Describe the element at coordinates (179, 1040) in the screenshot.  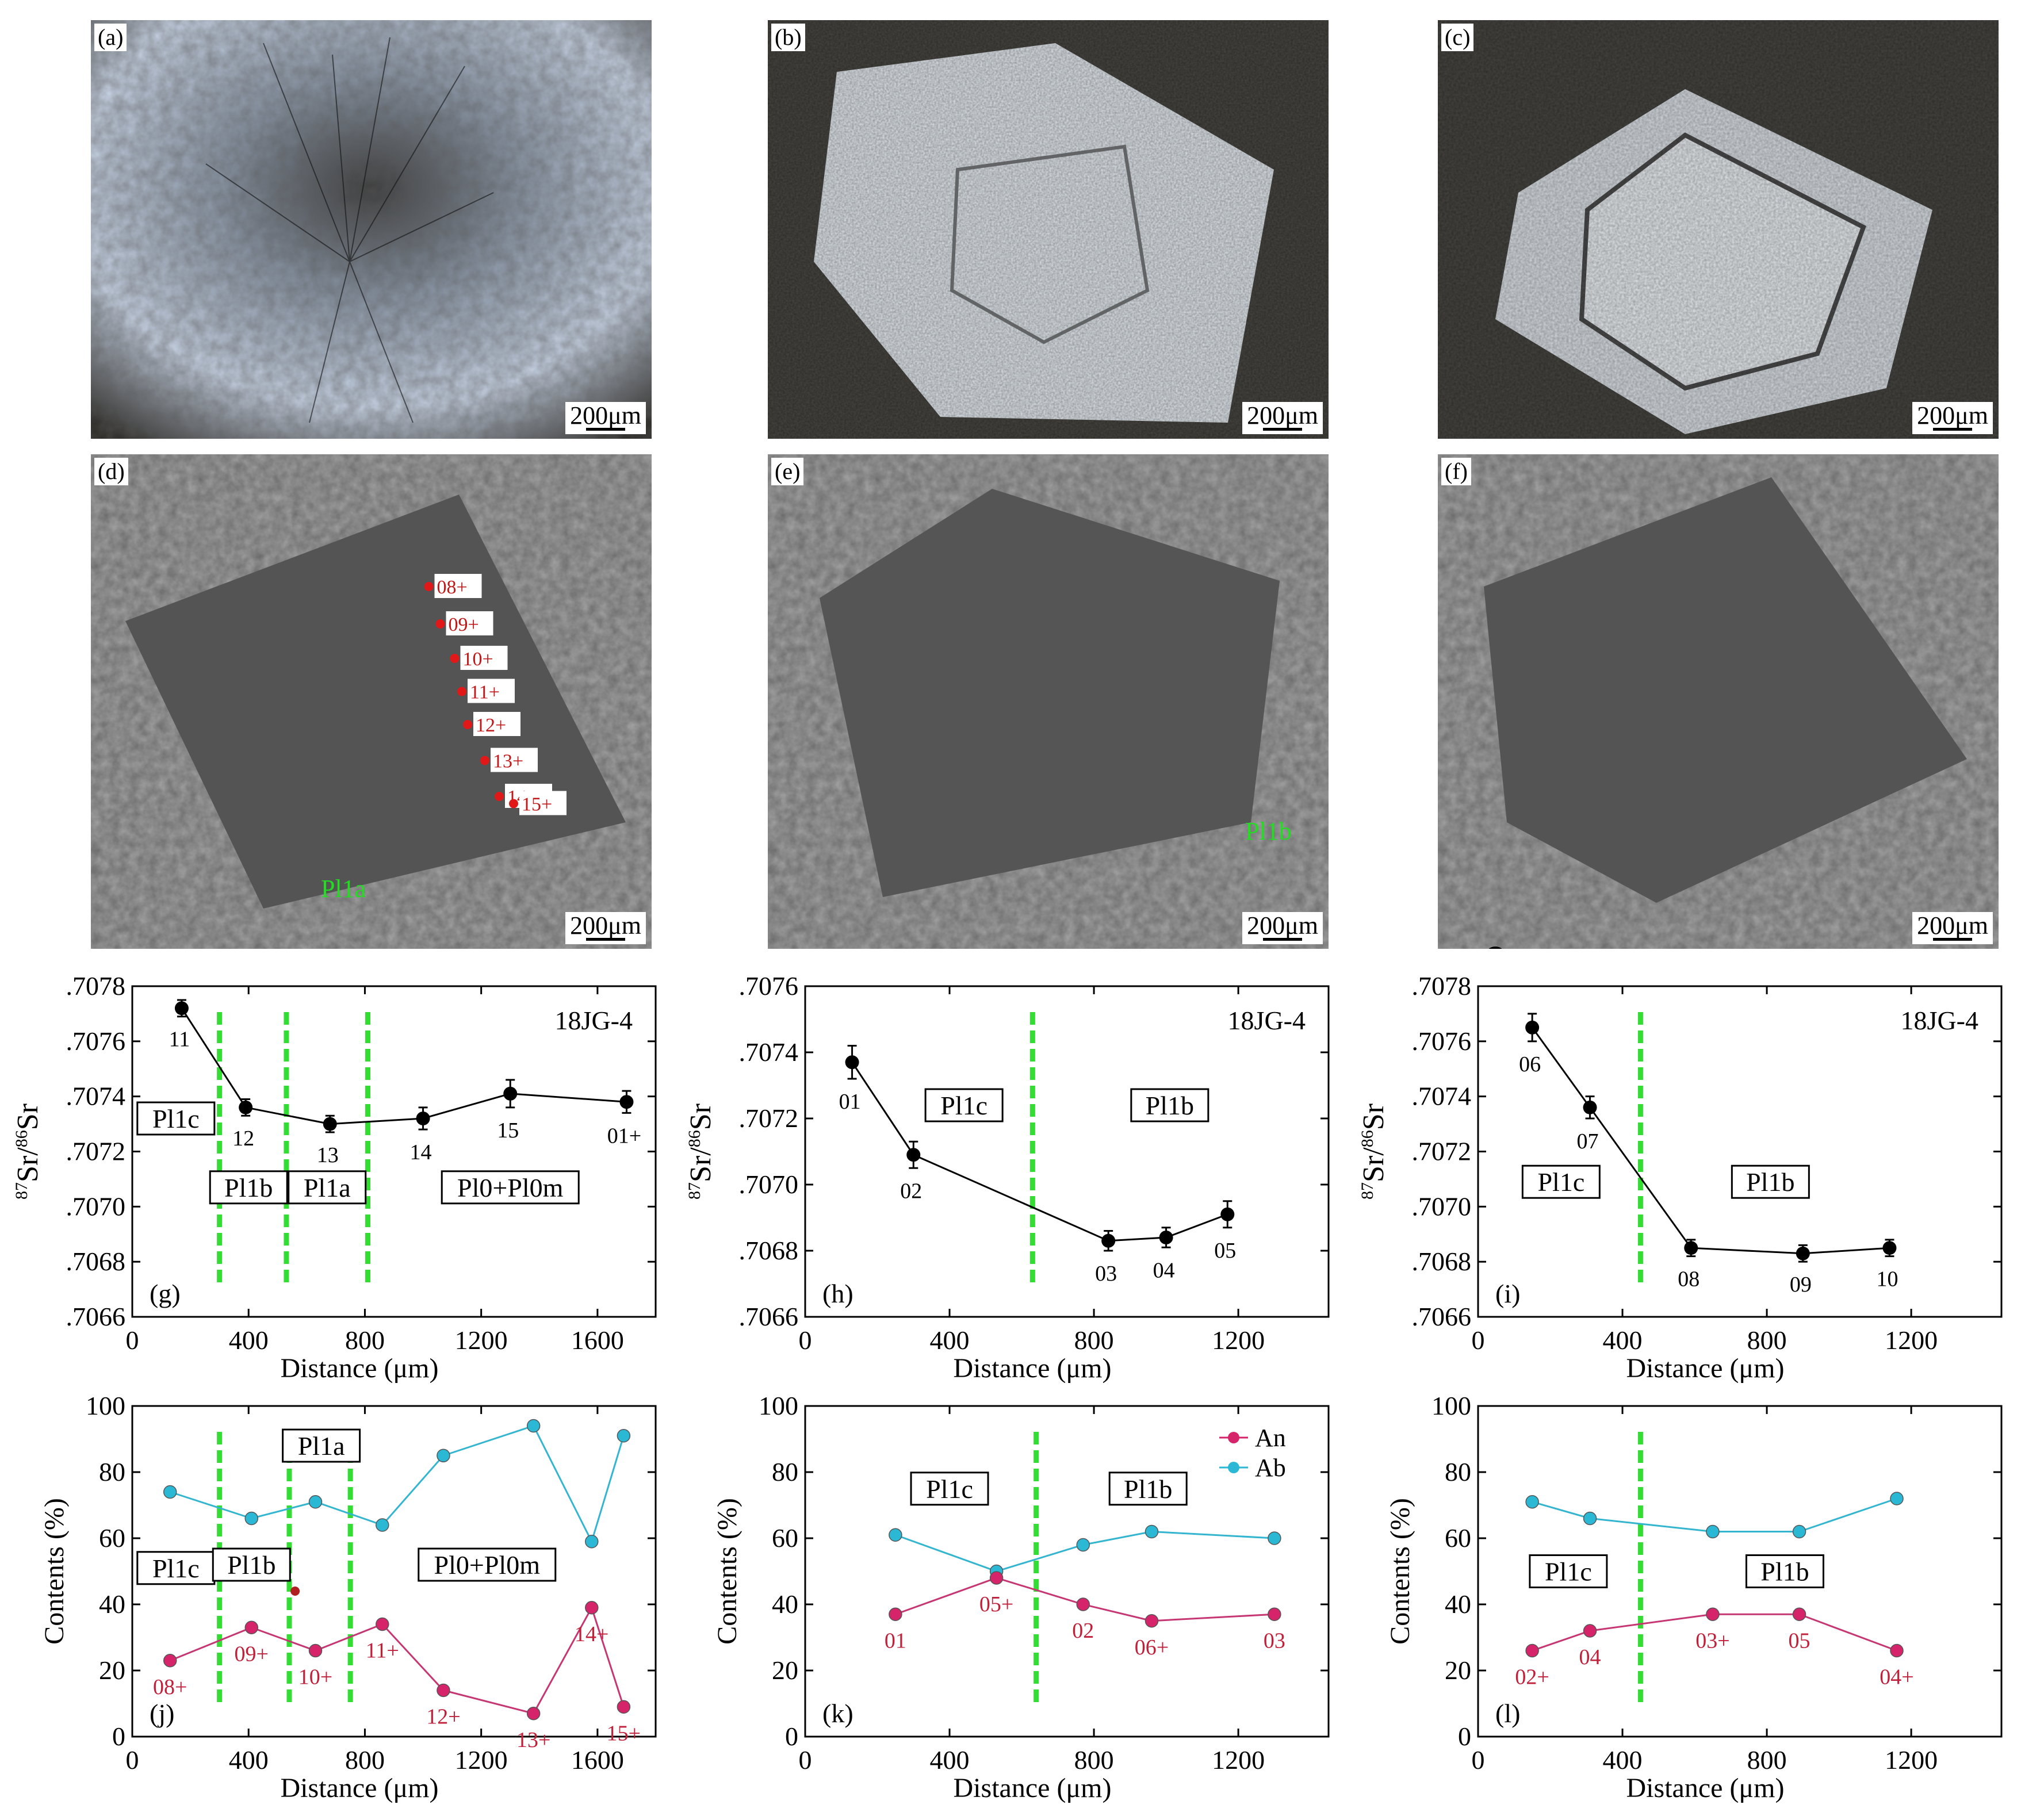
I see `data-label: 11` at that location.